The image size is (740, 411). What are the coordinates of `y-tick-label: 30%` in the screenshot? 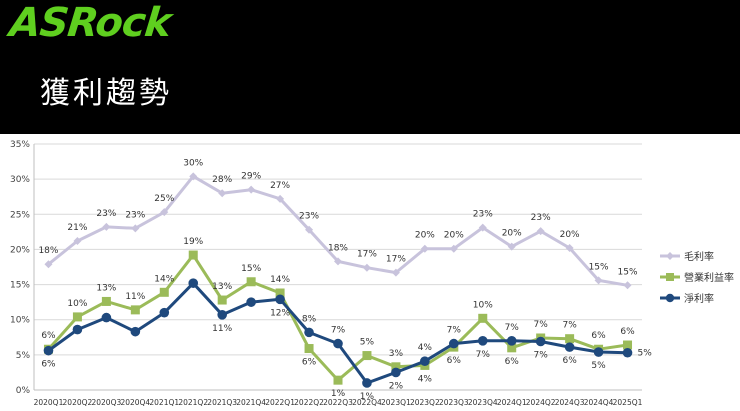 It's located at (20, 180).